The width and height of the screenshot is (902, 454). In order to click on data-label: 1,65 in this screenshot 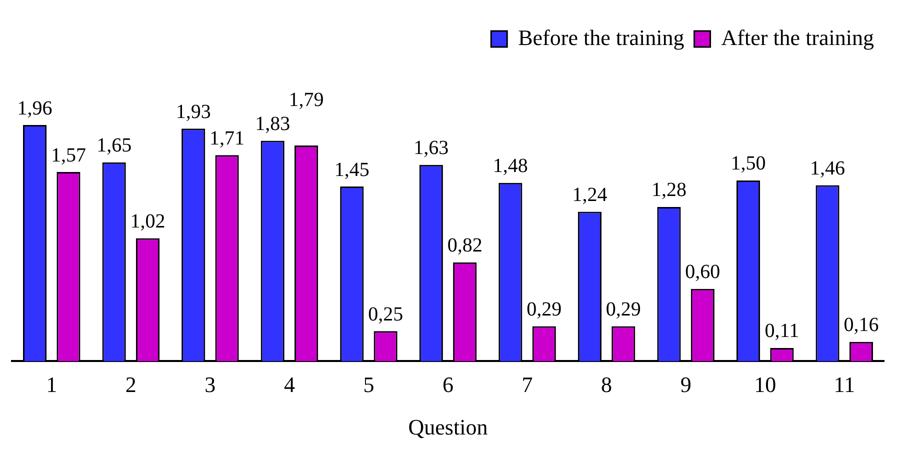, I will do `click(114, 145)`.